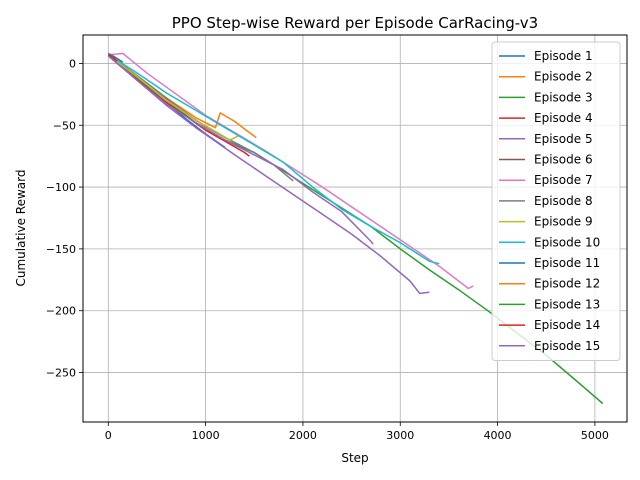 The image size is (640, 480). What do you see at coordinates (567, 263) in the screenshot?
I see `legend-label: Episode 11` at bounding box center [567, 263].